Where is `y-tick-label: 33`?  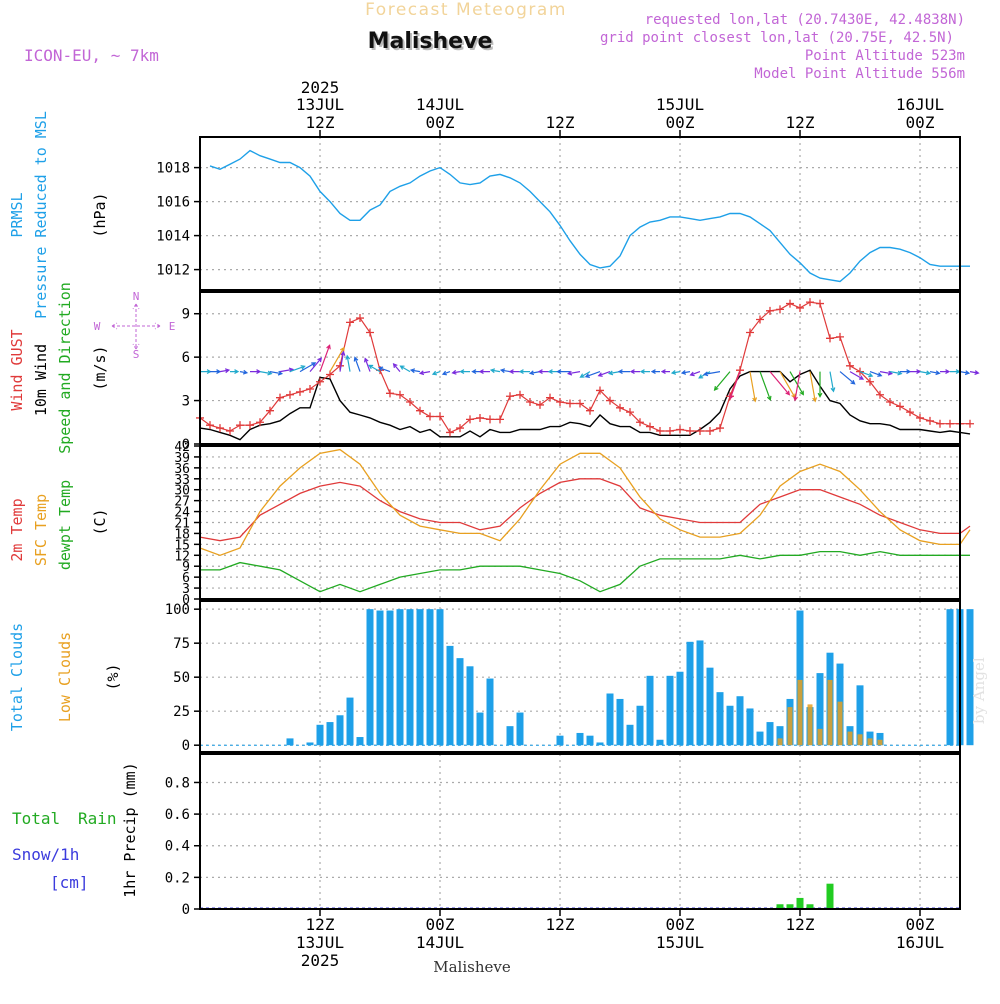
y-tick-label: 33 is located at coordinates (182, 480).